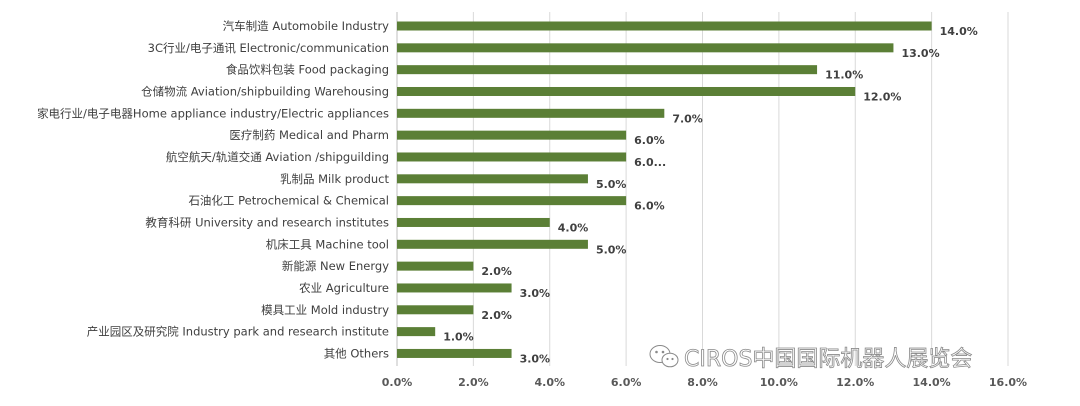 The width and height of the screenshot is (1080, 406). What do you see at coordinates (687, 118) in the screenshot?
I see `data-label: 7.0%` at bounding box center [687, 118].